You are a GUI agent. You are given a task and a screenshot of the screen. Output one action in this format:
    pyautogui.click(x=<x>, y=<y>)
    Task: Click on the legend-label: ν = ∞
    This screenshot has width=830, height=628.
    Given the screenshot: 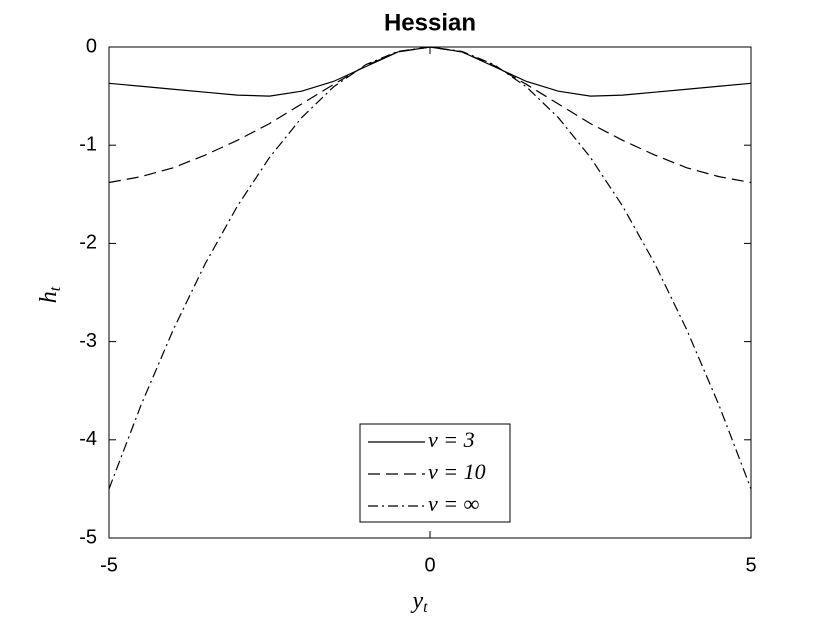 What is the action you would take?
    pyautogui.click(x=454, y=503)
    